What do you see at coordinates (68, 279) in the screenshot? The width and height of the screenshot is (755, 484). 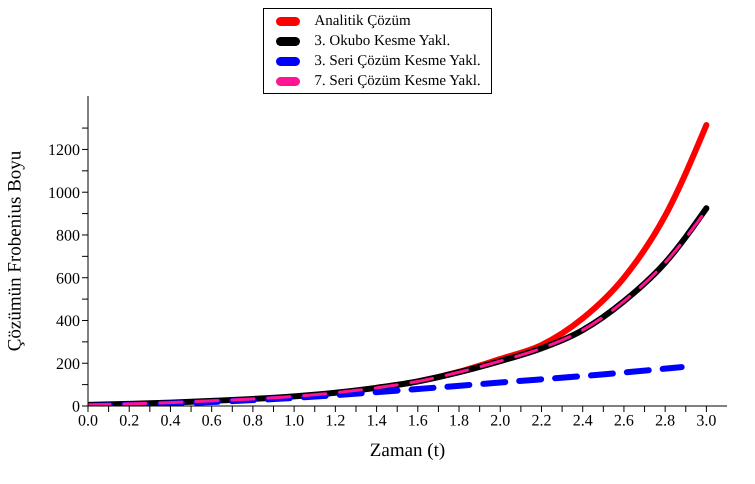 I see `y-tick-label: 600` at bounding box center [68, 279].